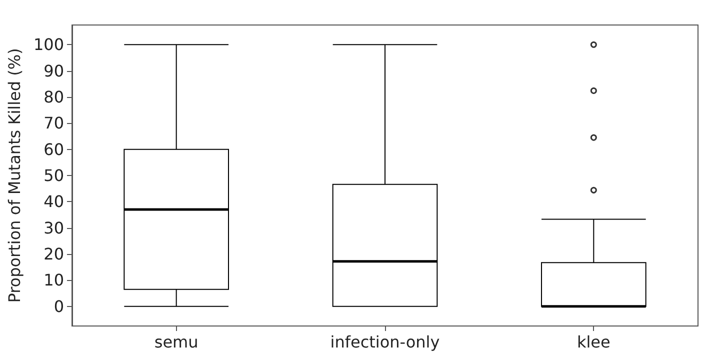 This screenshot has width=706, height=353. What do you see at coordinates (48, 44) in the screenshot?
I see `y-tick-label: 100` at bounding box center [48, 44].